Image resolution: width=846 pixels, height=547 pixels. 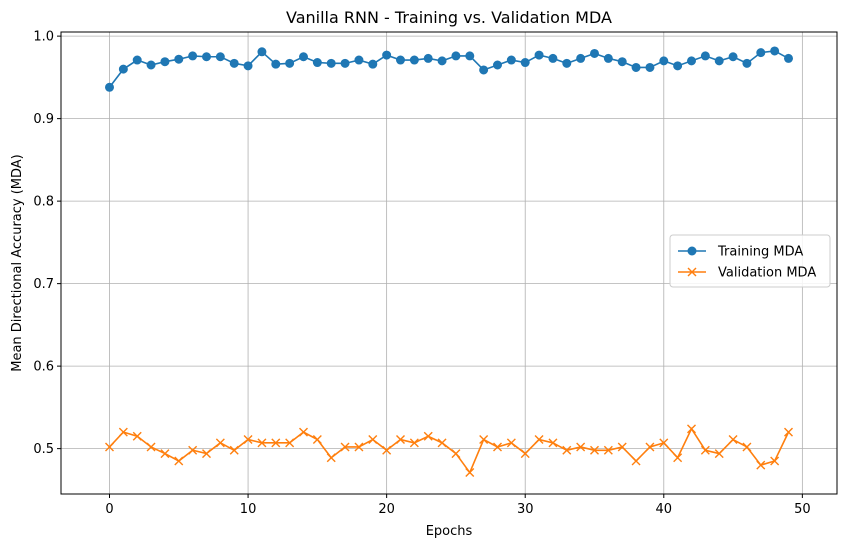 I want to click on x-tick-label: 30, so click(x=525, y=509).